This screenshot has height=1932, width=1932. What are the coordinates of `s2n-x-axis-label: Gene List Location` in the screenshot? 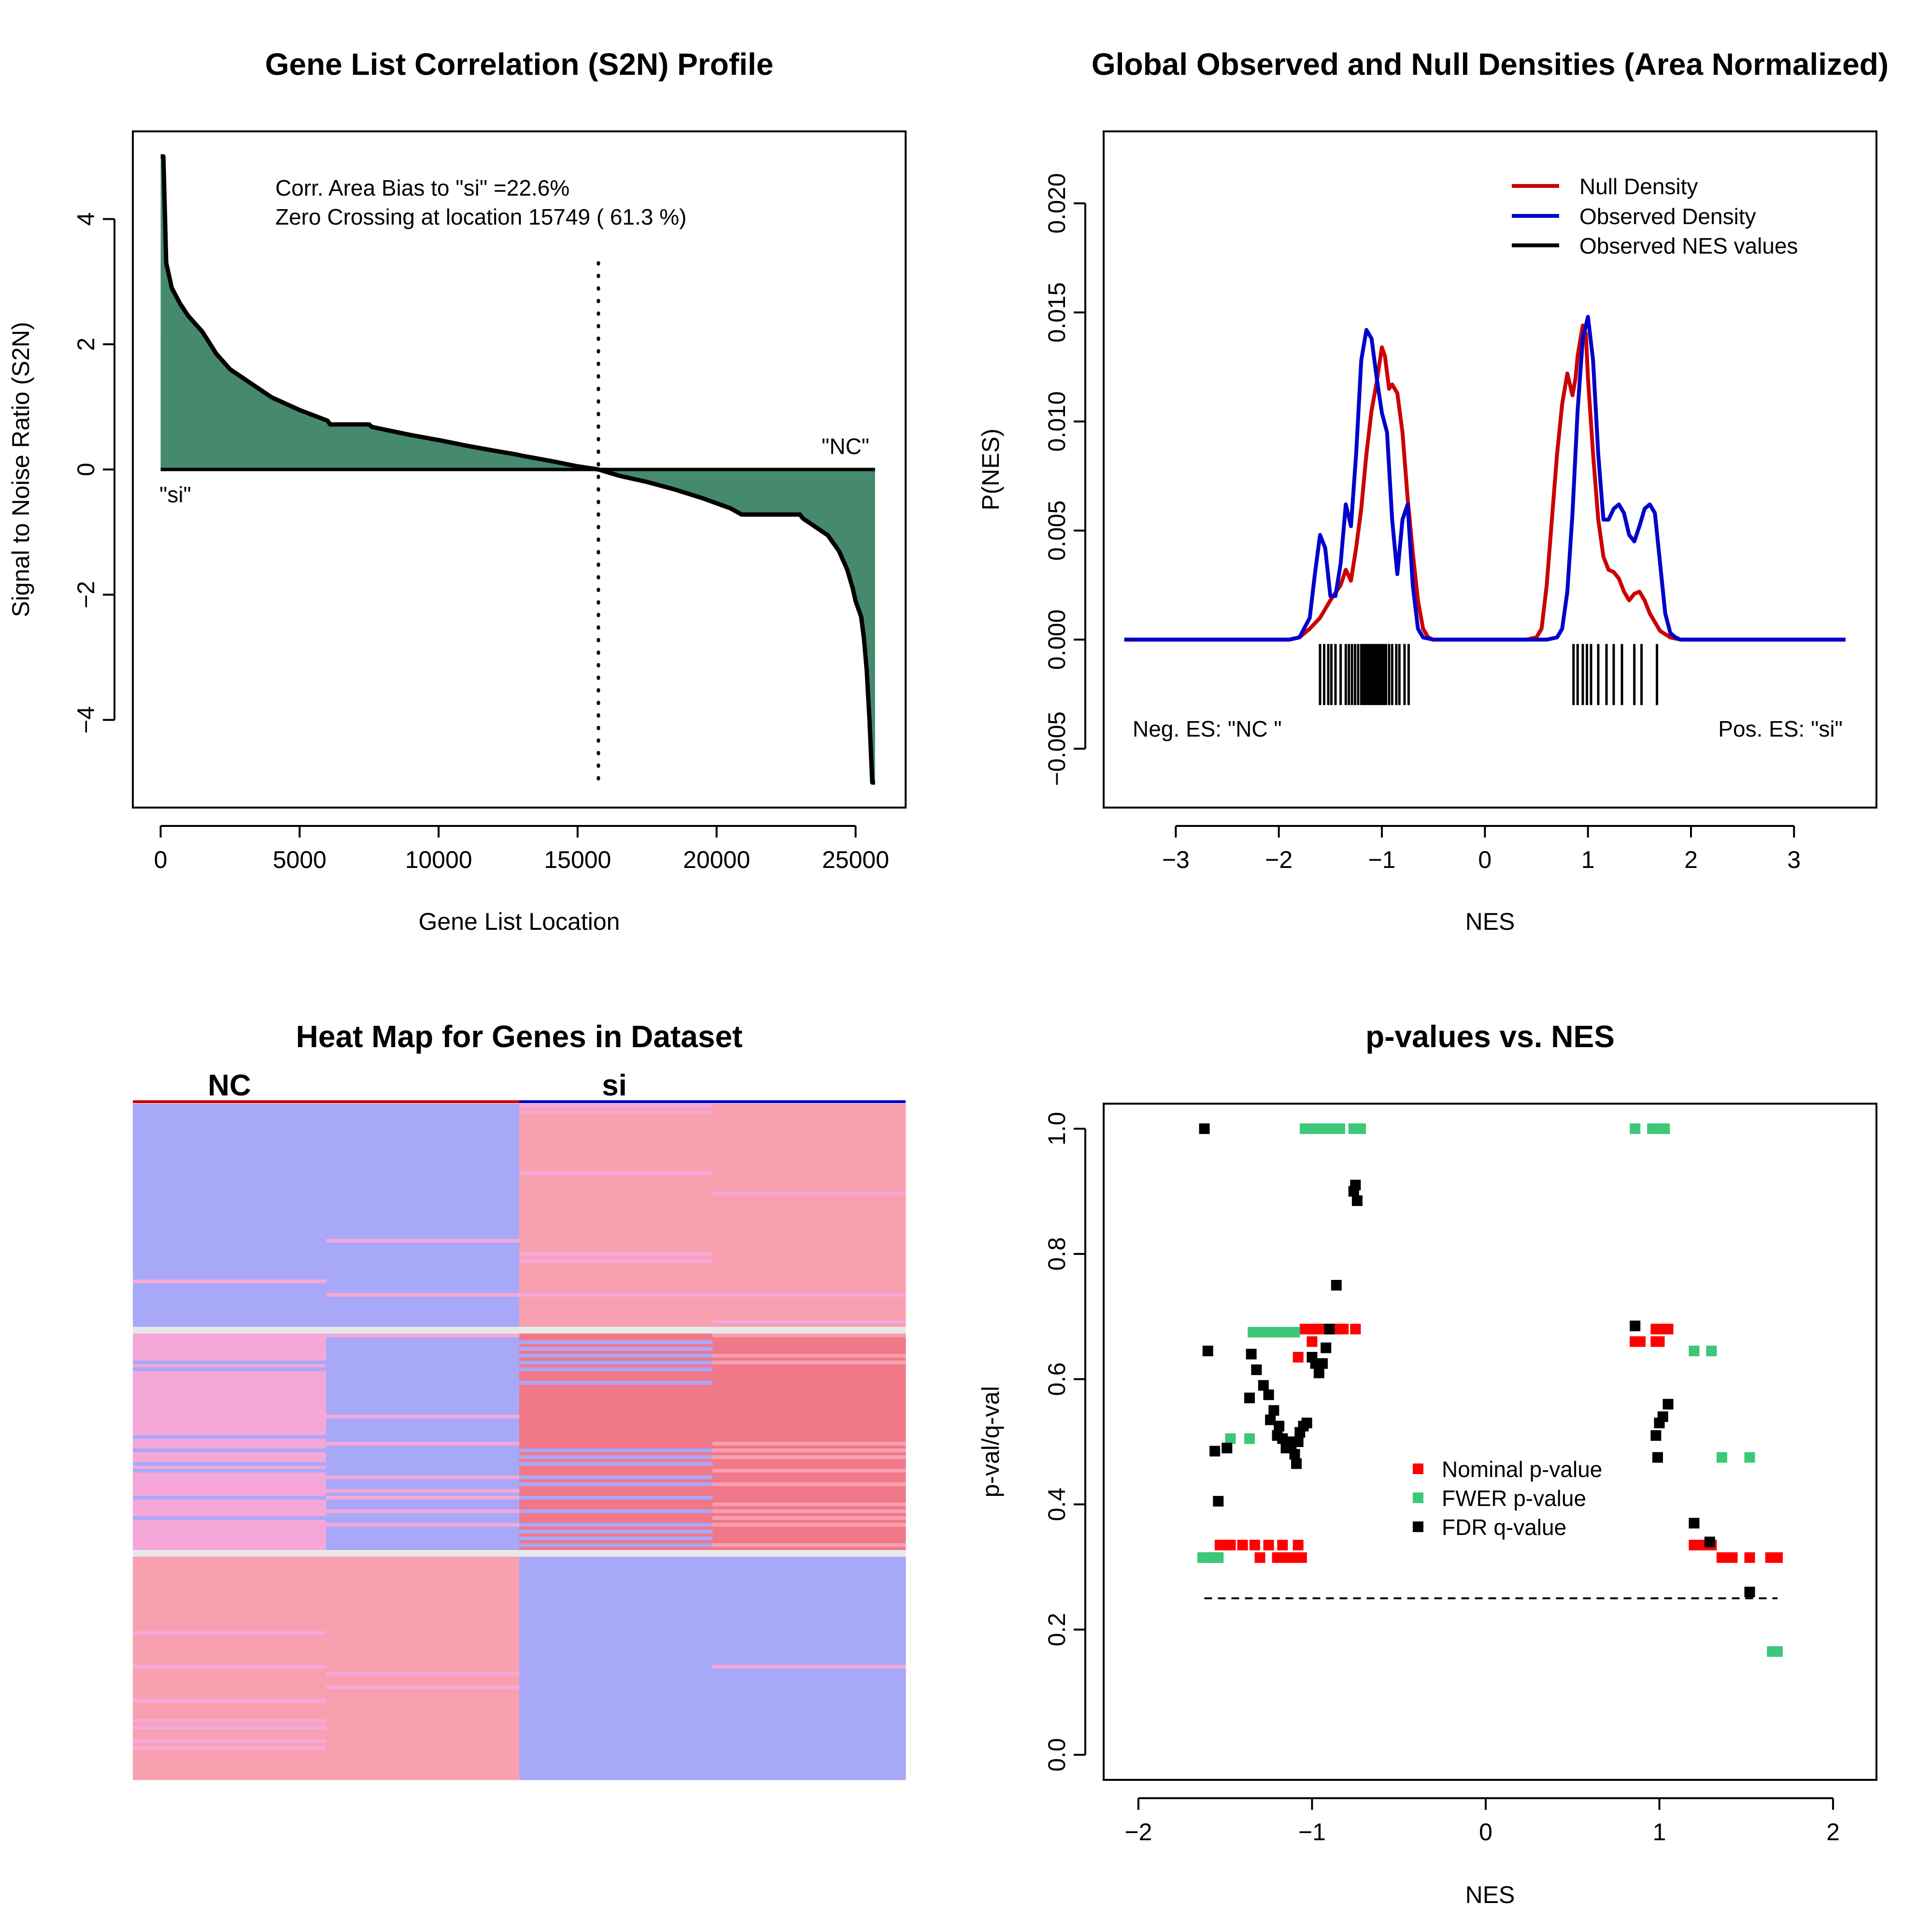 It's located at (519, 921).